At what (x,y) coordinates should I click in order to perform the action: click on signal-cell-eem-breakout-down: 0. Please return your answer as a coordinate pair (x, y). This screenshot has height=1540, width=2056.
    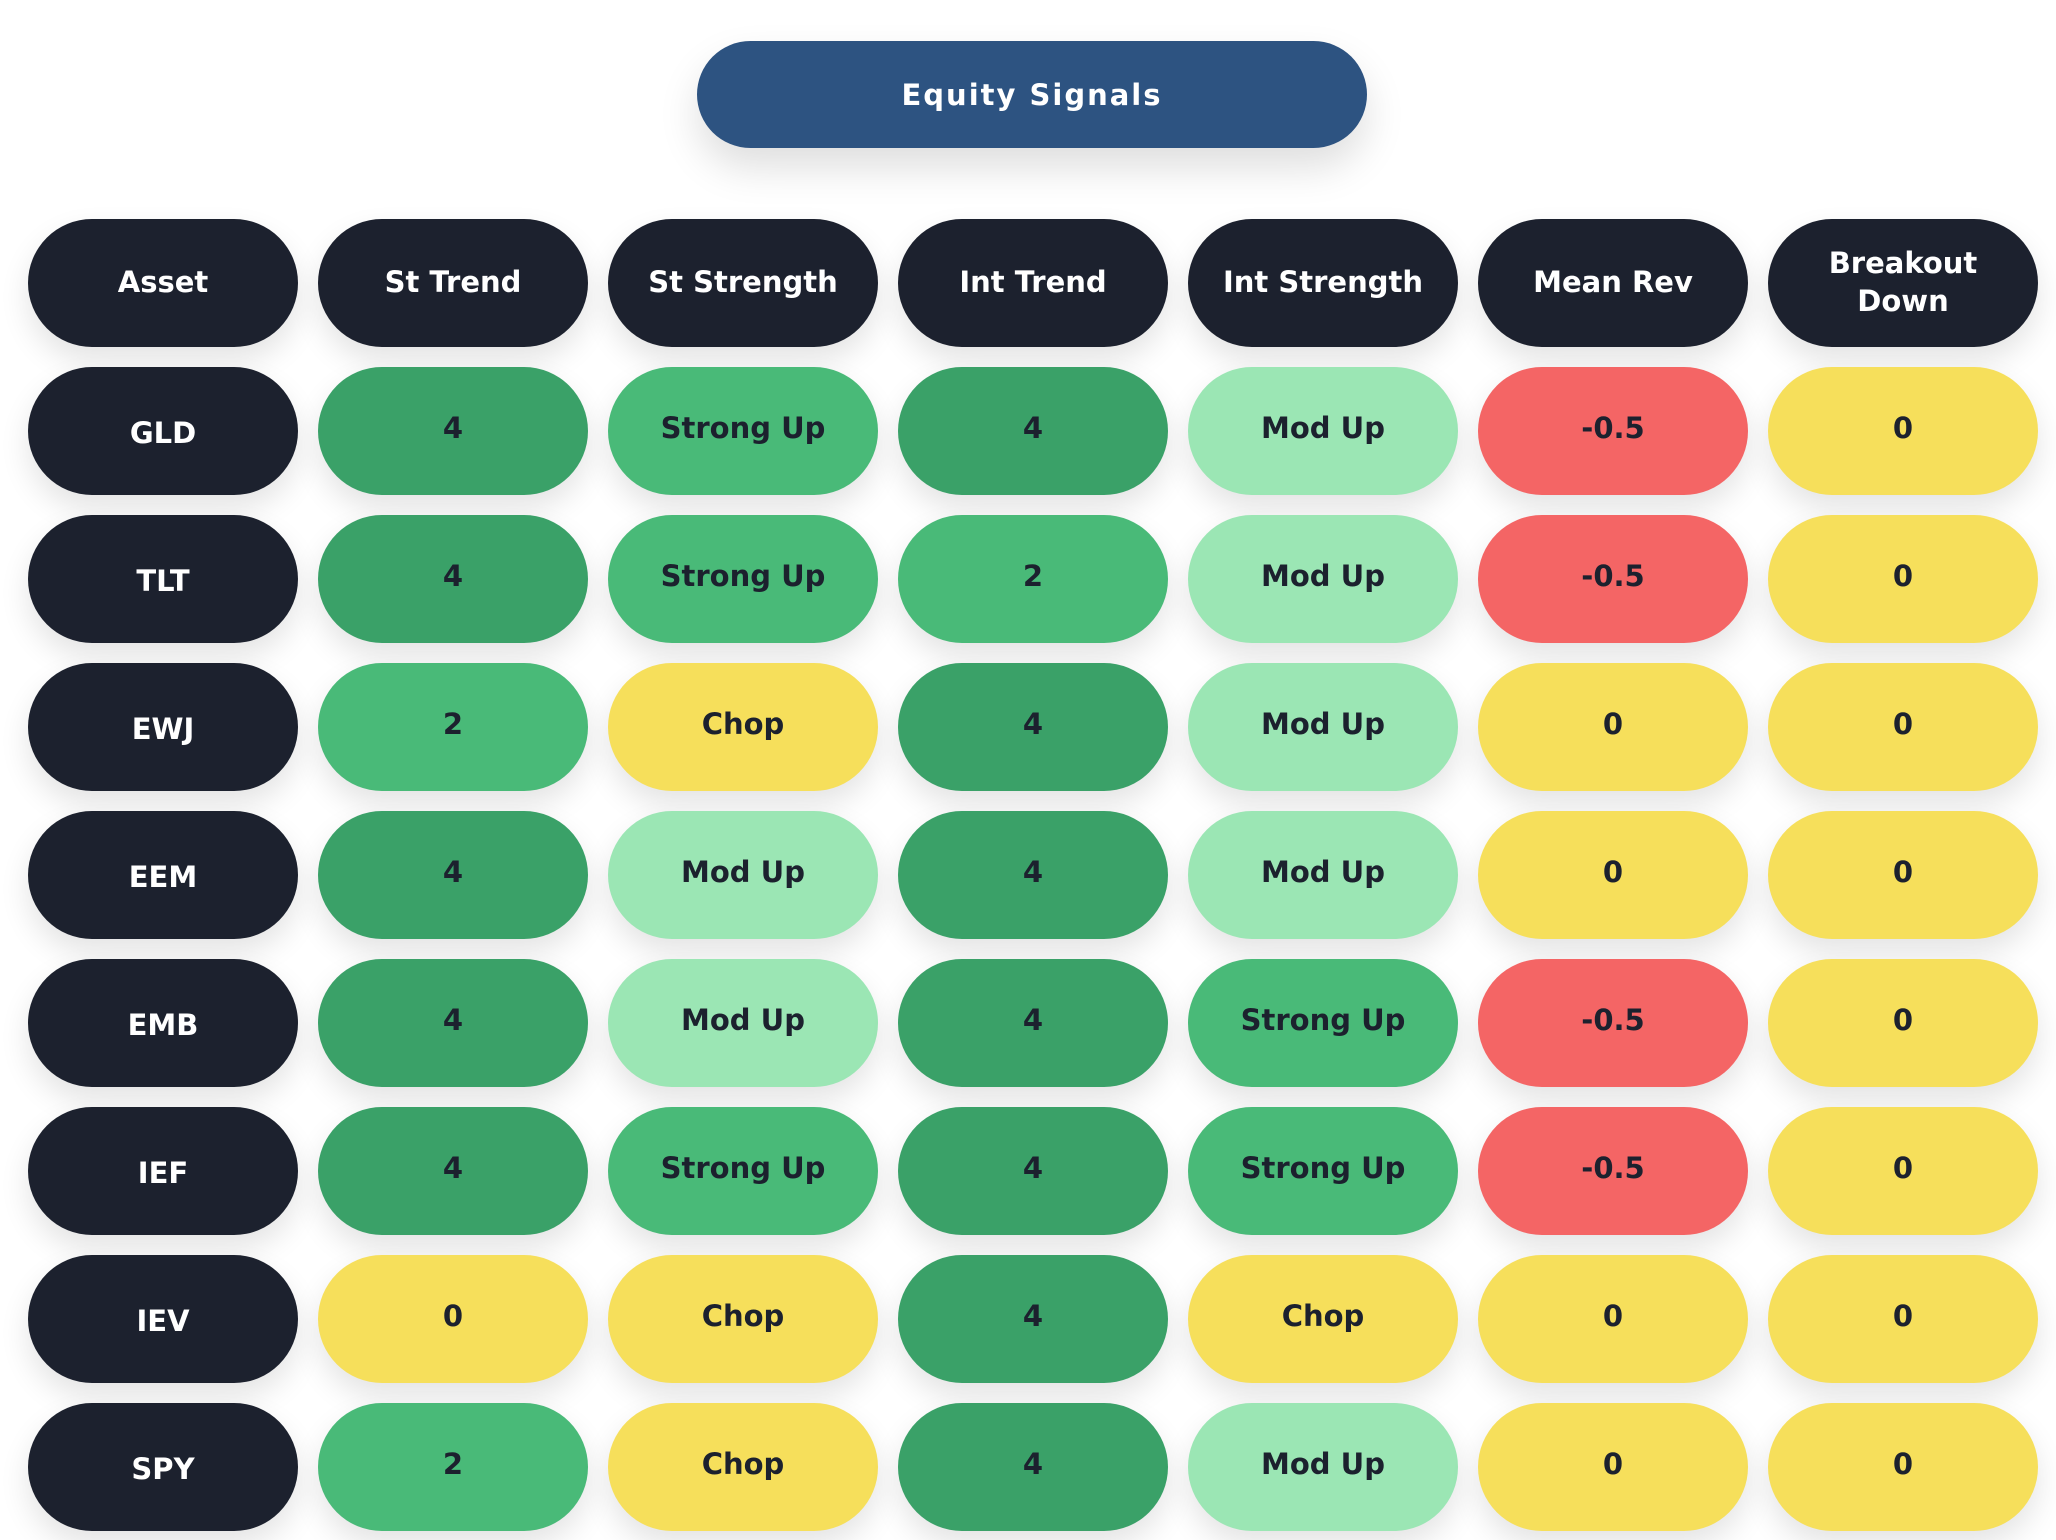
    Looking at the image, I should click on (1903, 875).